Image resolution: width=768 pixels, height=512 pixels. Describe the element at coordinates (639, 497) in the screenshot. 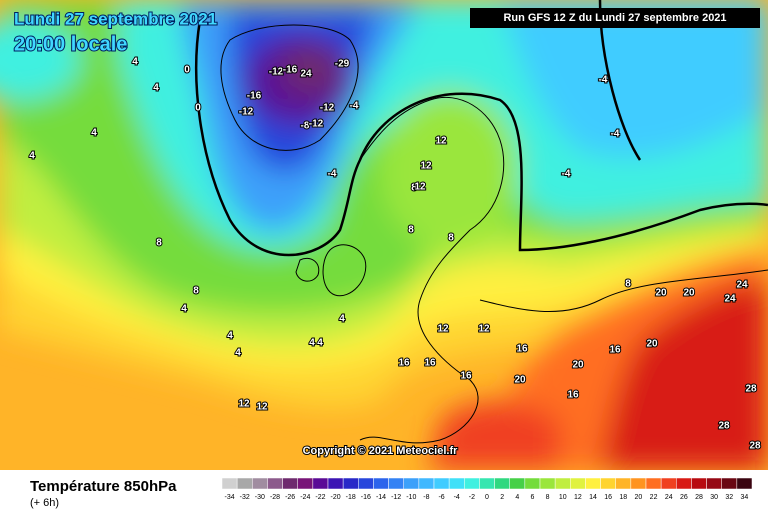

I see `scale-label: 20` at that location.